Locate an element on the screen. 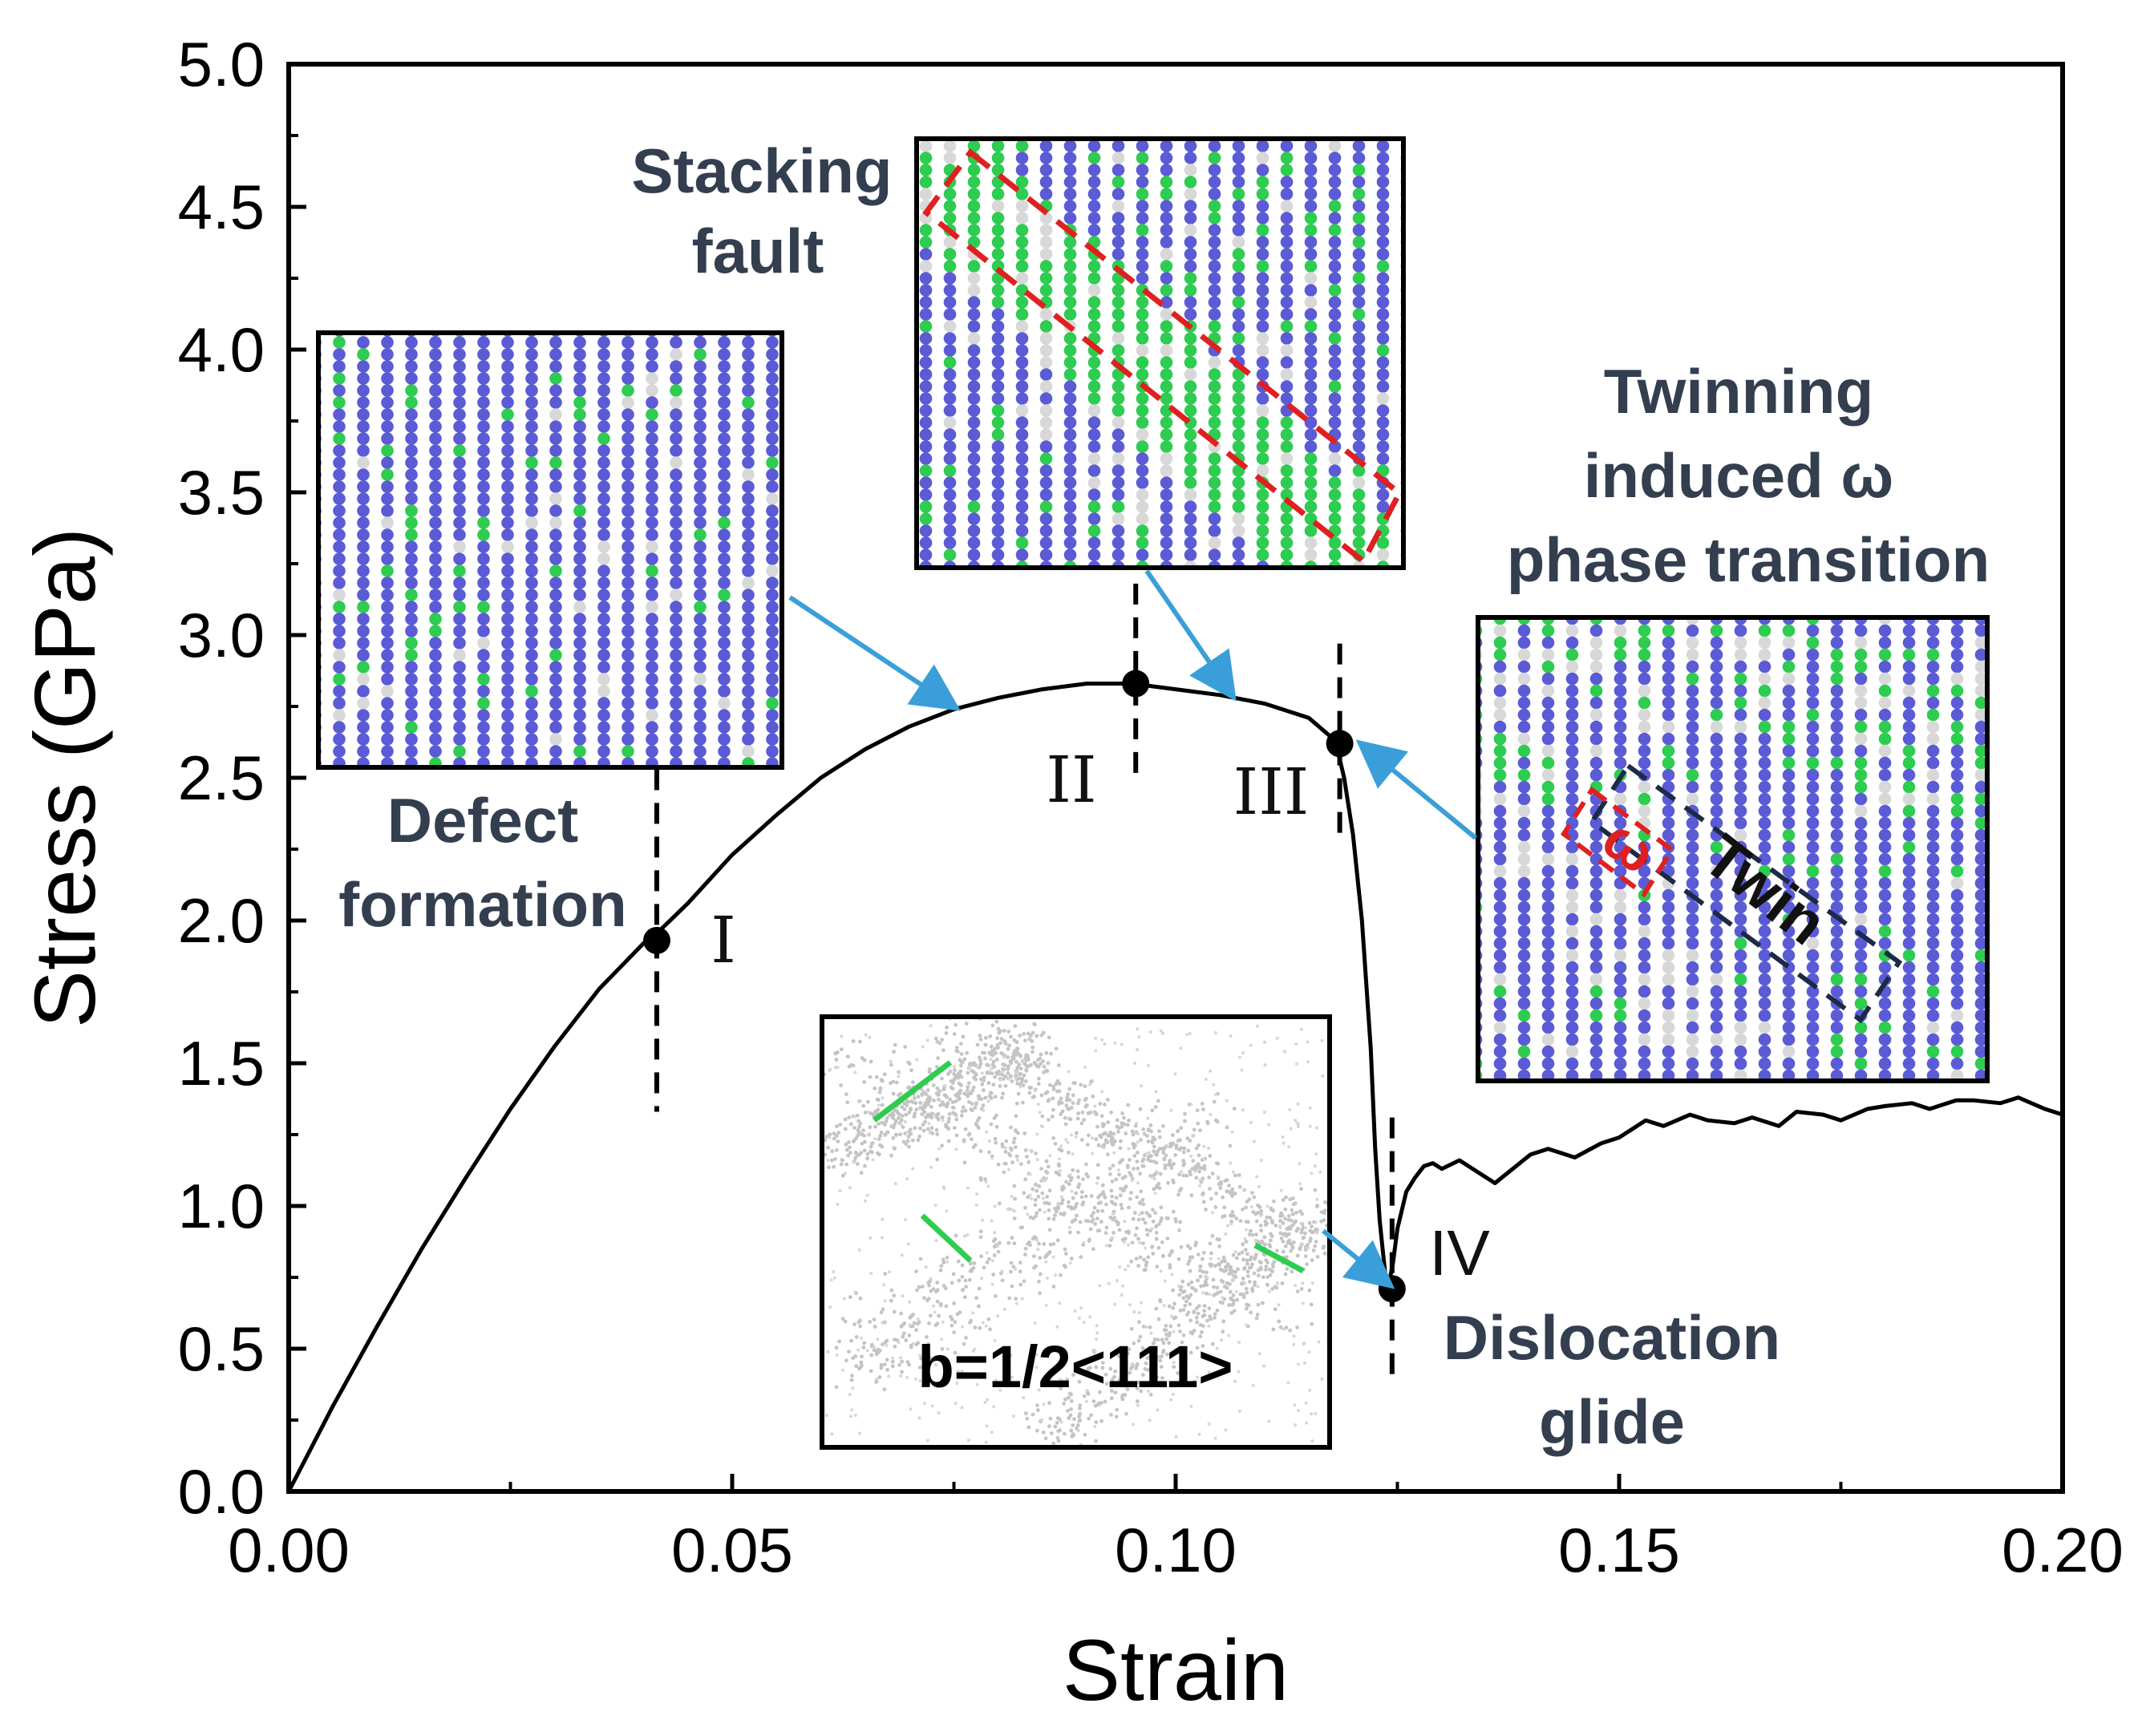  annotation-twinning-line3: phase transition is located at coordinates (1748, 559).